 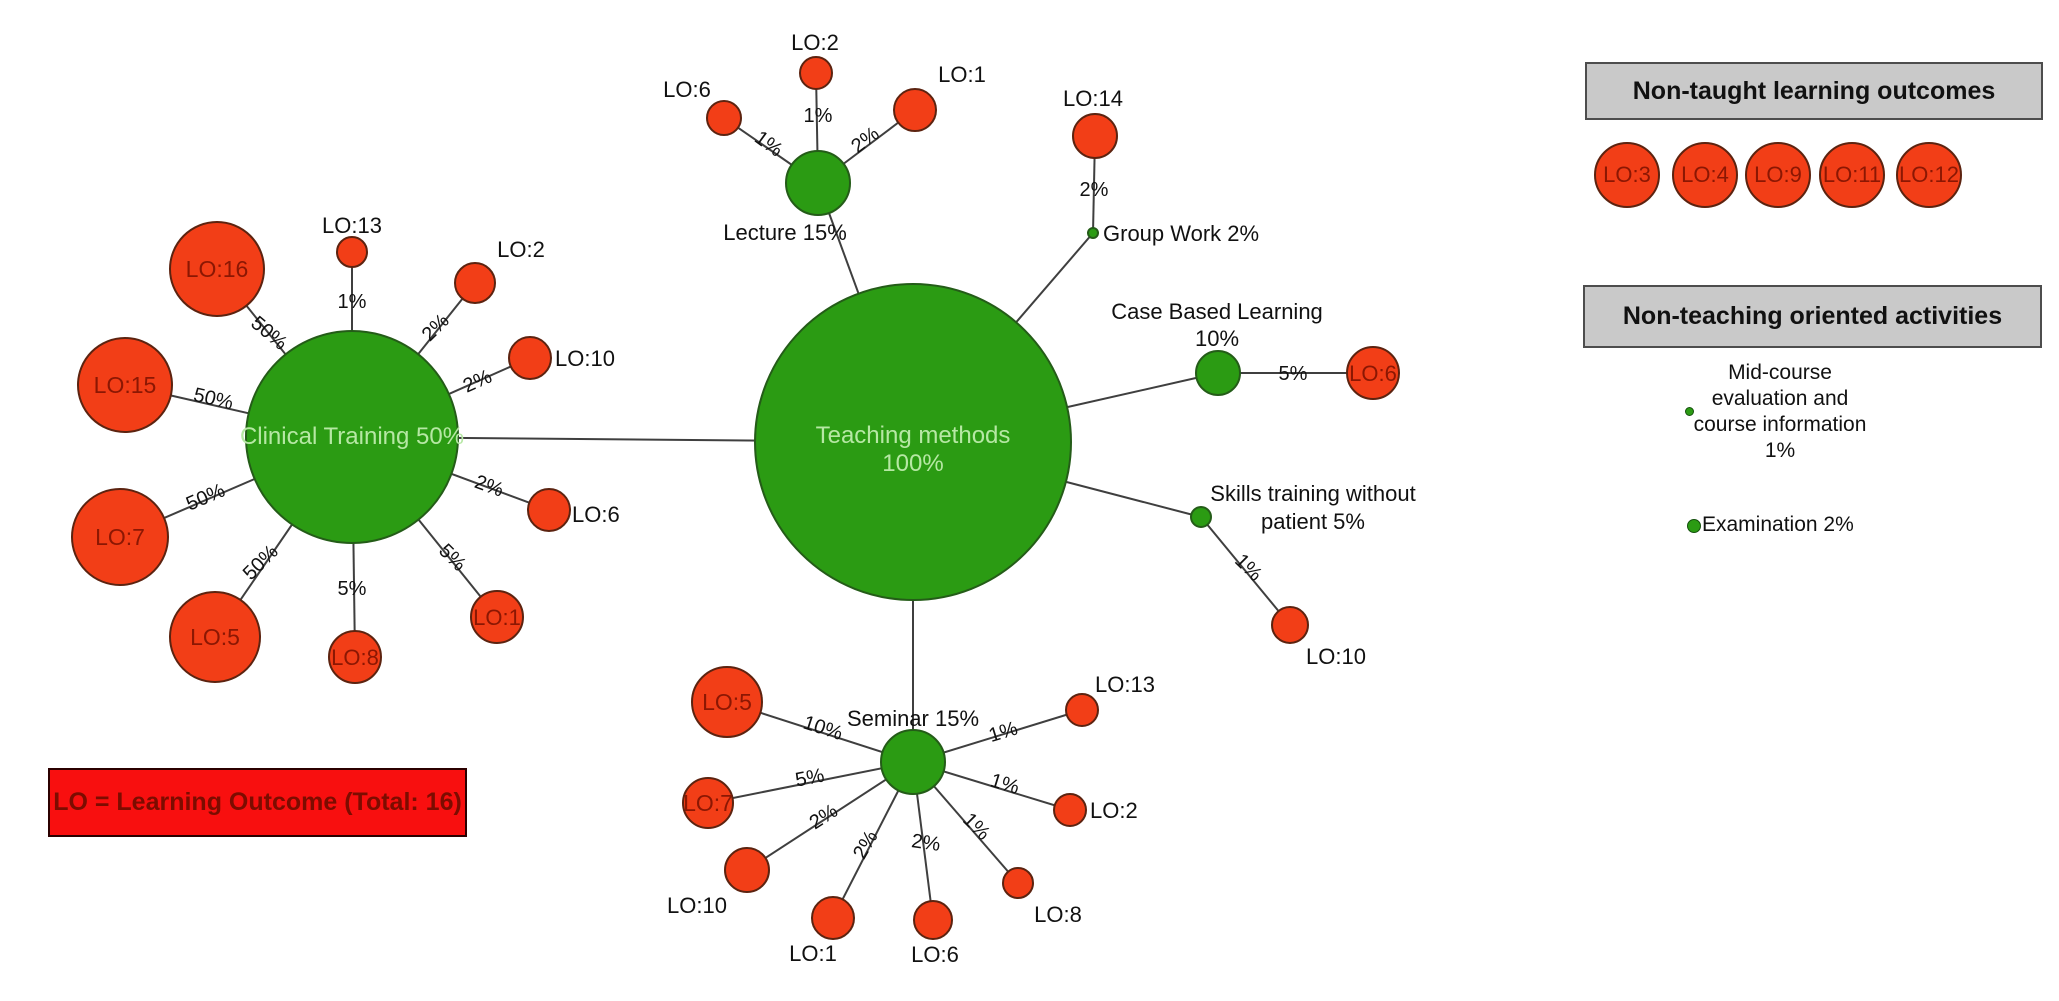 I want to click on node-label-teaching: 100%, so click(x=912, y=463).